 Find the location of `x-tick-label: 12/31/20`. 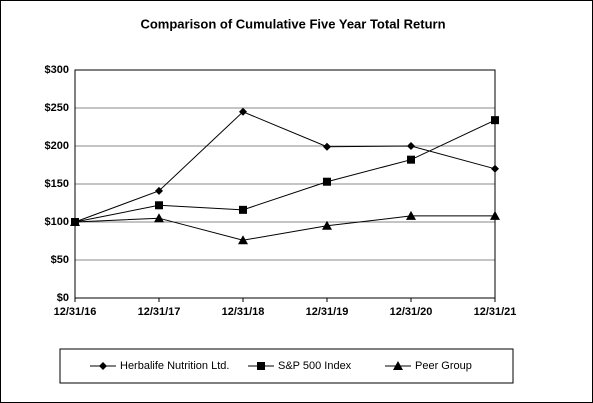

x-tick-label: 12/31/20 is located at coordinates (411, 312).